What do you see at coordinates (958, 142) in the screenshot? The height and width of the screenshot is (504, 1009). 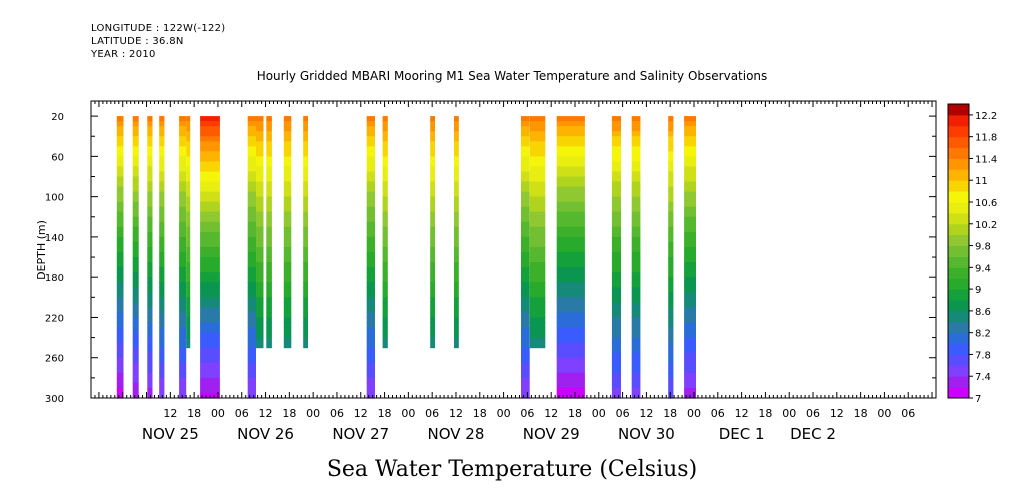 I see `colorbar-swatch` at bounding box center [958, 142].